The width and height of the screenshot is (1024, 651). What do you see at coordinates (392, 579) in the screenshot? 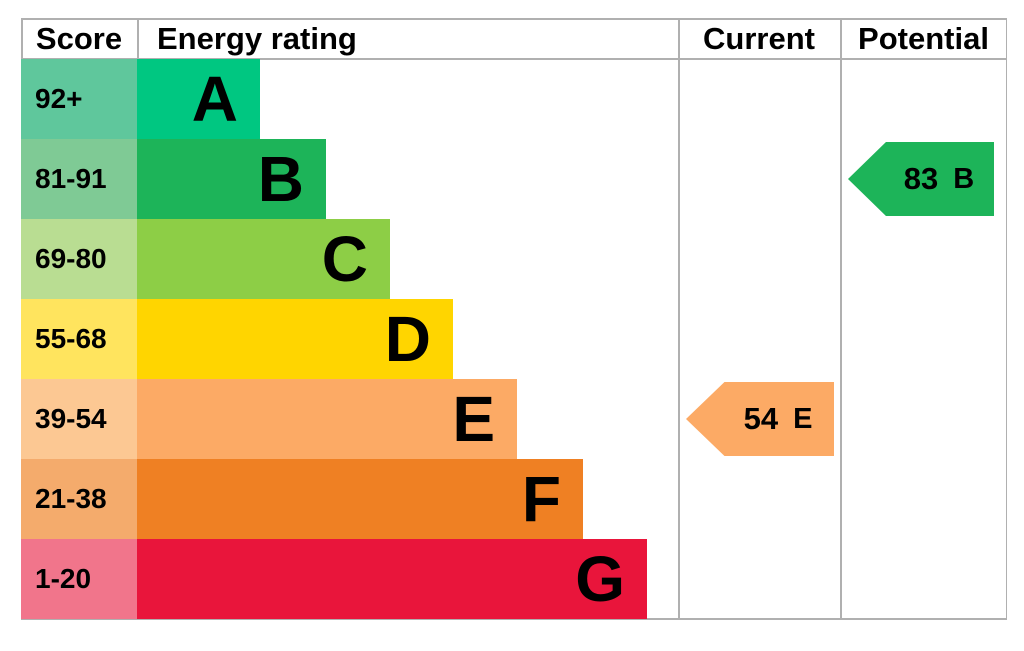
I see `band-bar-g: G` at bounding box center [392, 579].